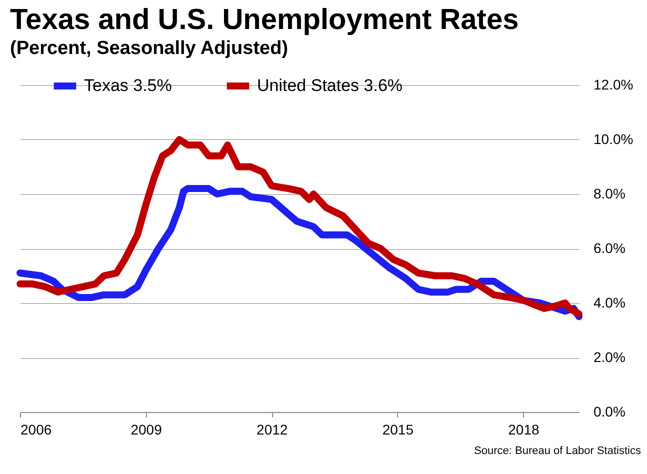 Image resolution: width=647 pixels, height=474 pixels. Describe the element at coordinates (610, 194) in the screenshot. I see `y-tick-label: 8.0%` at that location.